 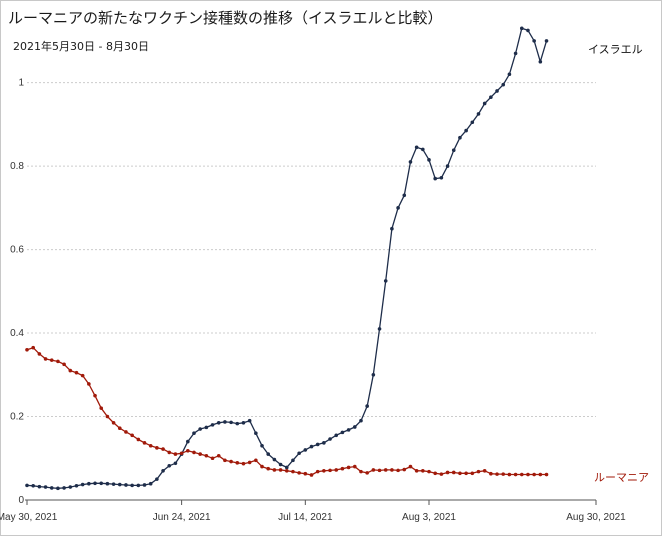 I want to click on y-tick-label: 1, so click(x=21, y=83).